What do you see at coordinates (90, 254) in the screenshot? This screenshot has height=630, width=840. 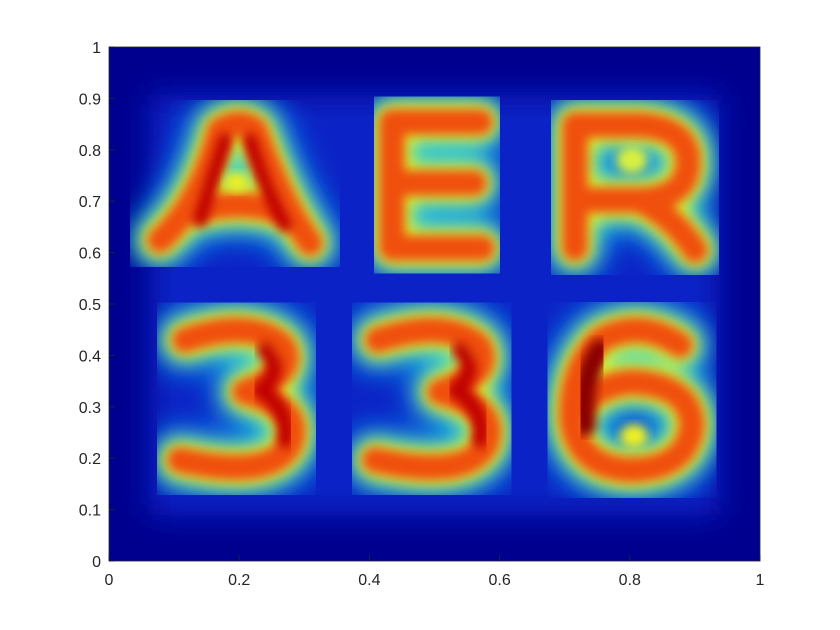 I see `y-tick-label: 0.6` at bounding box center [90, 254].